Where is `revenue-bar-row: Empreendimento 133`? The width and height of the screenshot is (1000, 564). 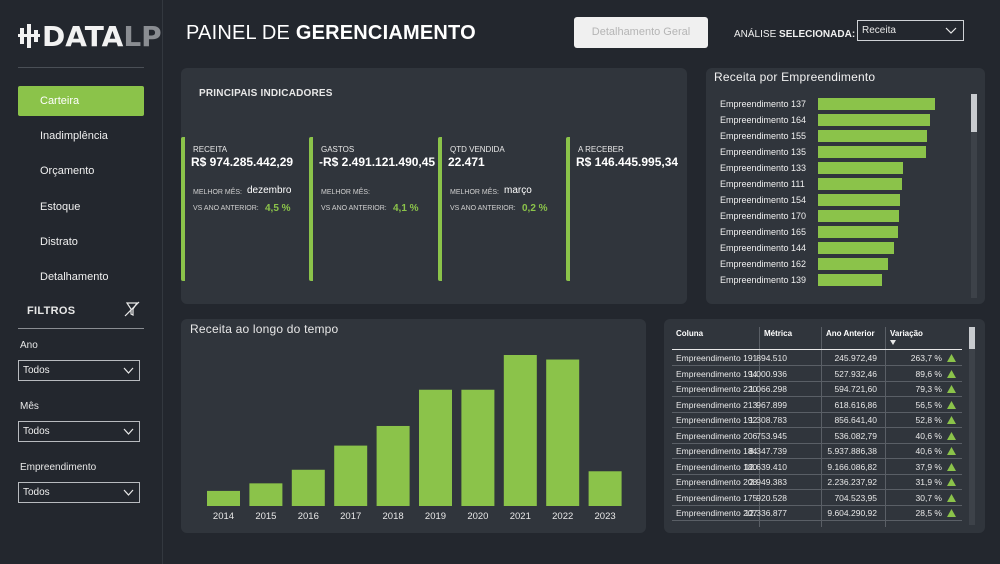 revenue-bar-row: Empreendimento 133 is located at coordinates (836, 169).